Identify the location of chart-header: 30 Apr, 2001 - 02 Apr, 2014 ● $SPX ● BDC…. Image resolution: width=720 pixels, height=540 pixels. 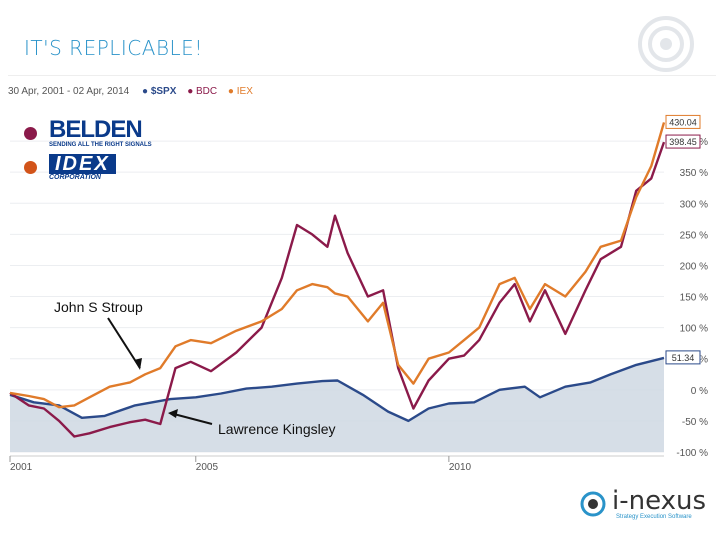
(130, 96).